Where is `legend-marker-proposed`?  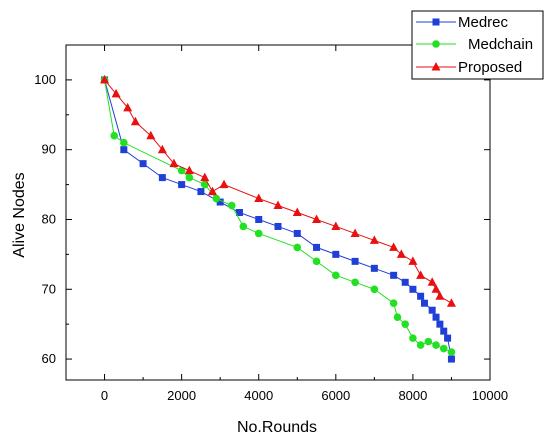 legend-marker-proposed is located at coordinates (436, 66).